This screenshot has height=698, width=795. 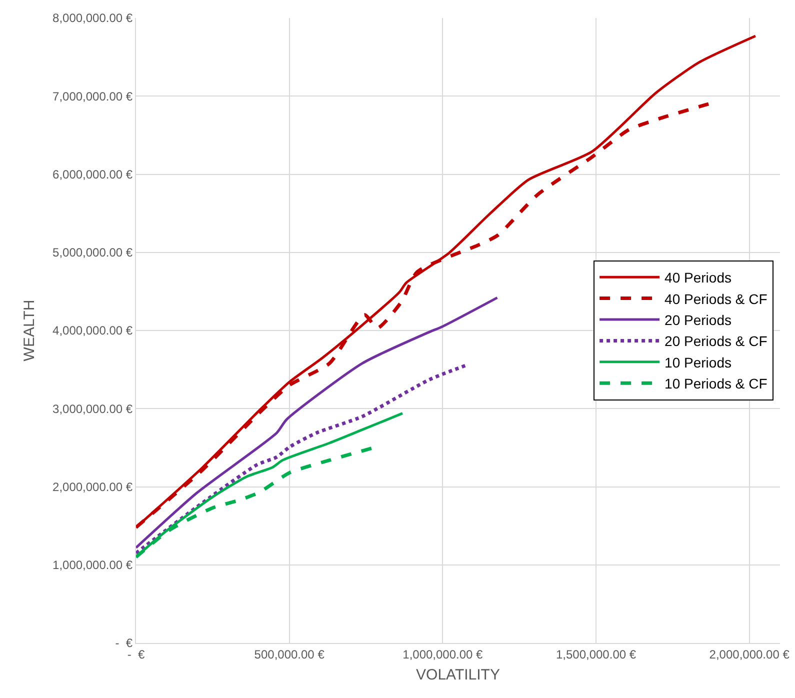 What do you see at coordinates (596, 654) in the screenshot?
I see `x-tick-label: 1,500,000.00 €` at bounding box center [596, 654].